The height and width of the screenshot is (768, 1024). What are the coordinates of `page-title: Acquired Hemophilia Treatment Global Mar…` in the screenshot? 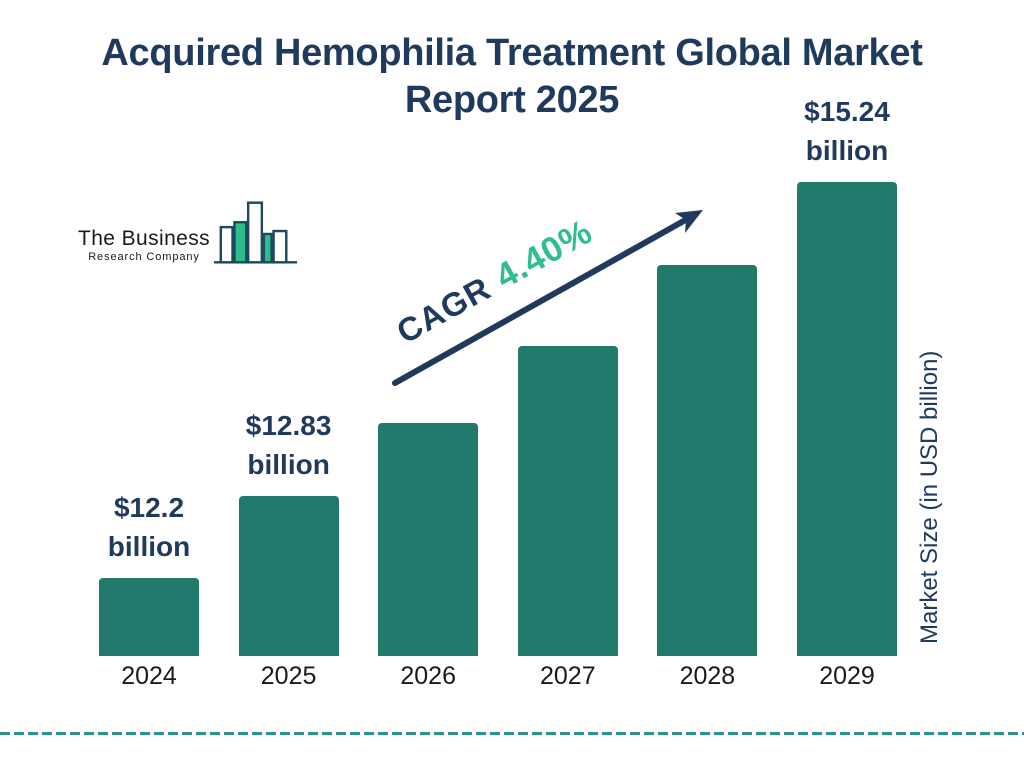 It's located at (512, 76).